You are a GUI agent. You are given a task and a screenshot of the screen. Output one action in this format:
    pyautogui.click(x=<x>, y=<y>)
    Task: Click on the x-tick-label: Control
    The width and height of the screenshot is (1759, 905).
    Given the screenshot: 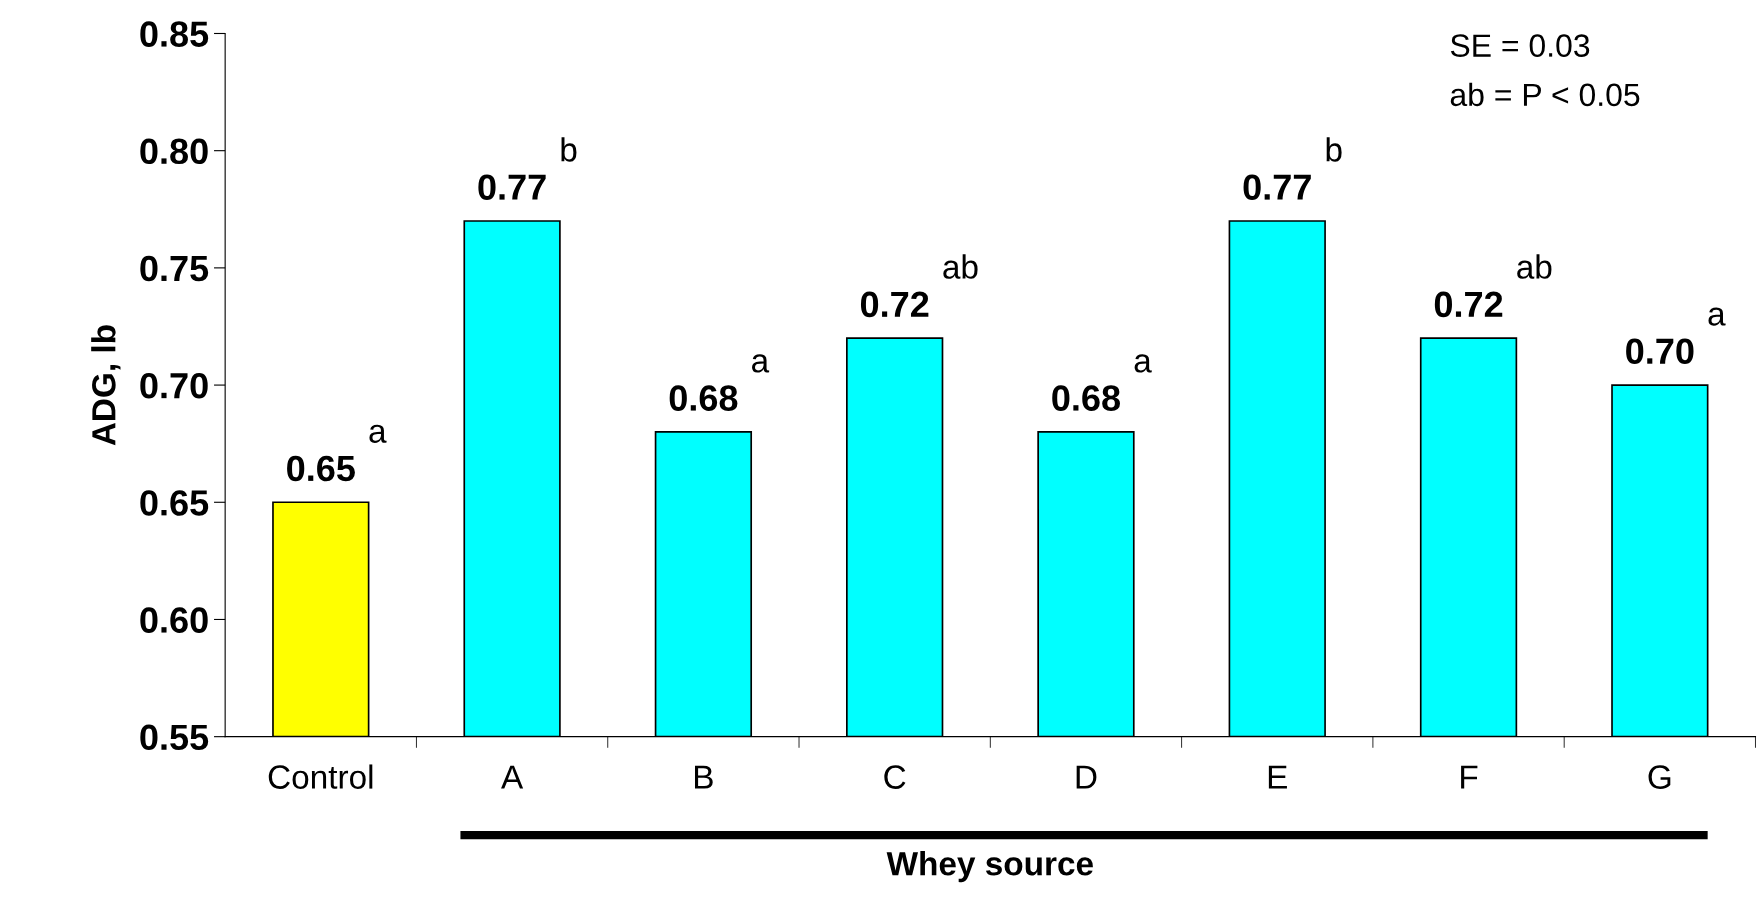 What is the action you would take?
    pyautogui.click(x=320, y=776)
    